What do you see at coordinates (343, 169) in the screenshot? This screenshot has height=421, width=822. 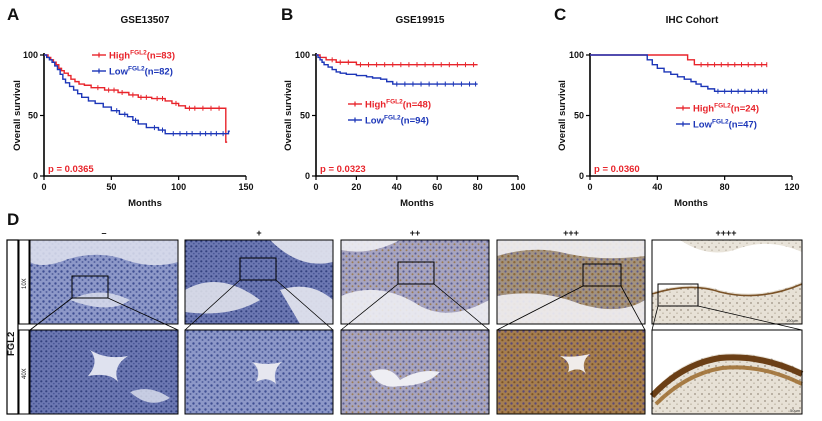 I see `p-value: p = 0.0323` at bounding box center [343, 169].